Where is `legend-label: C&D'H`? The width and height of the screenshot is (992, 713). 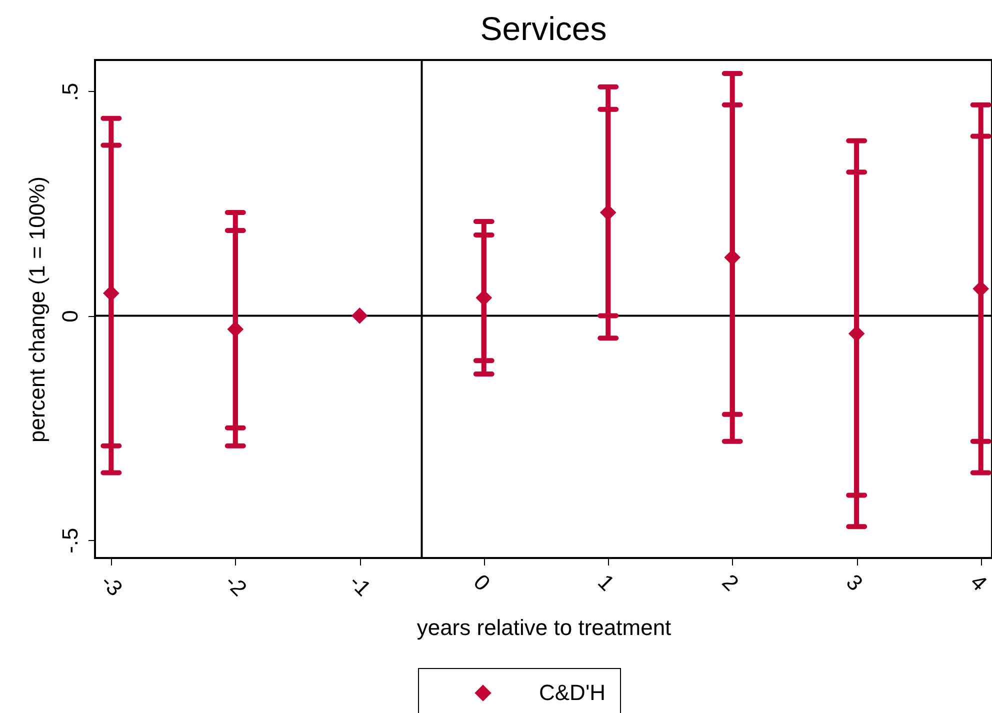 legend-label: C&D'H is located at coordinates (572, 692).